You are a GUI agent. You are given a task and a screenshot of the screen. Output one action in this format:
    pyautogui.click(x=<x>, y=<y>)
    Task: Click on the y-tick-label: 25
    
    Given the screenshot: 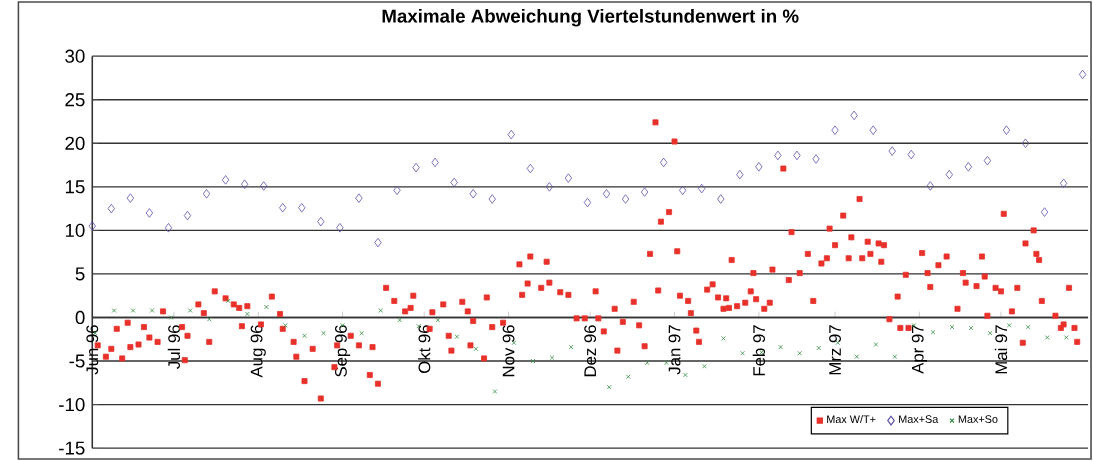 What is the action you would take?
    pyautogui.click(x=75, y=100)
    